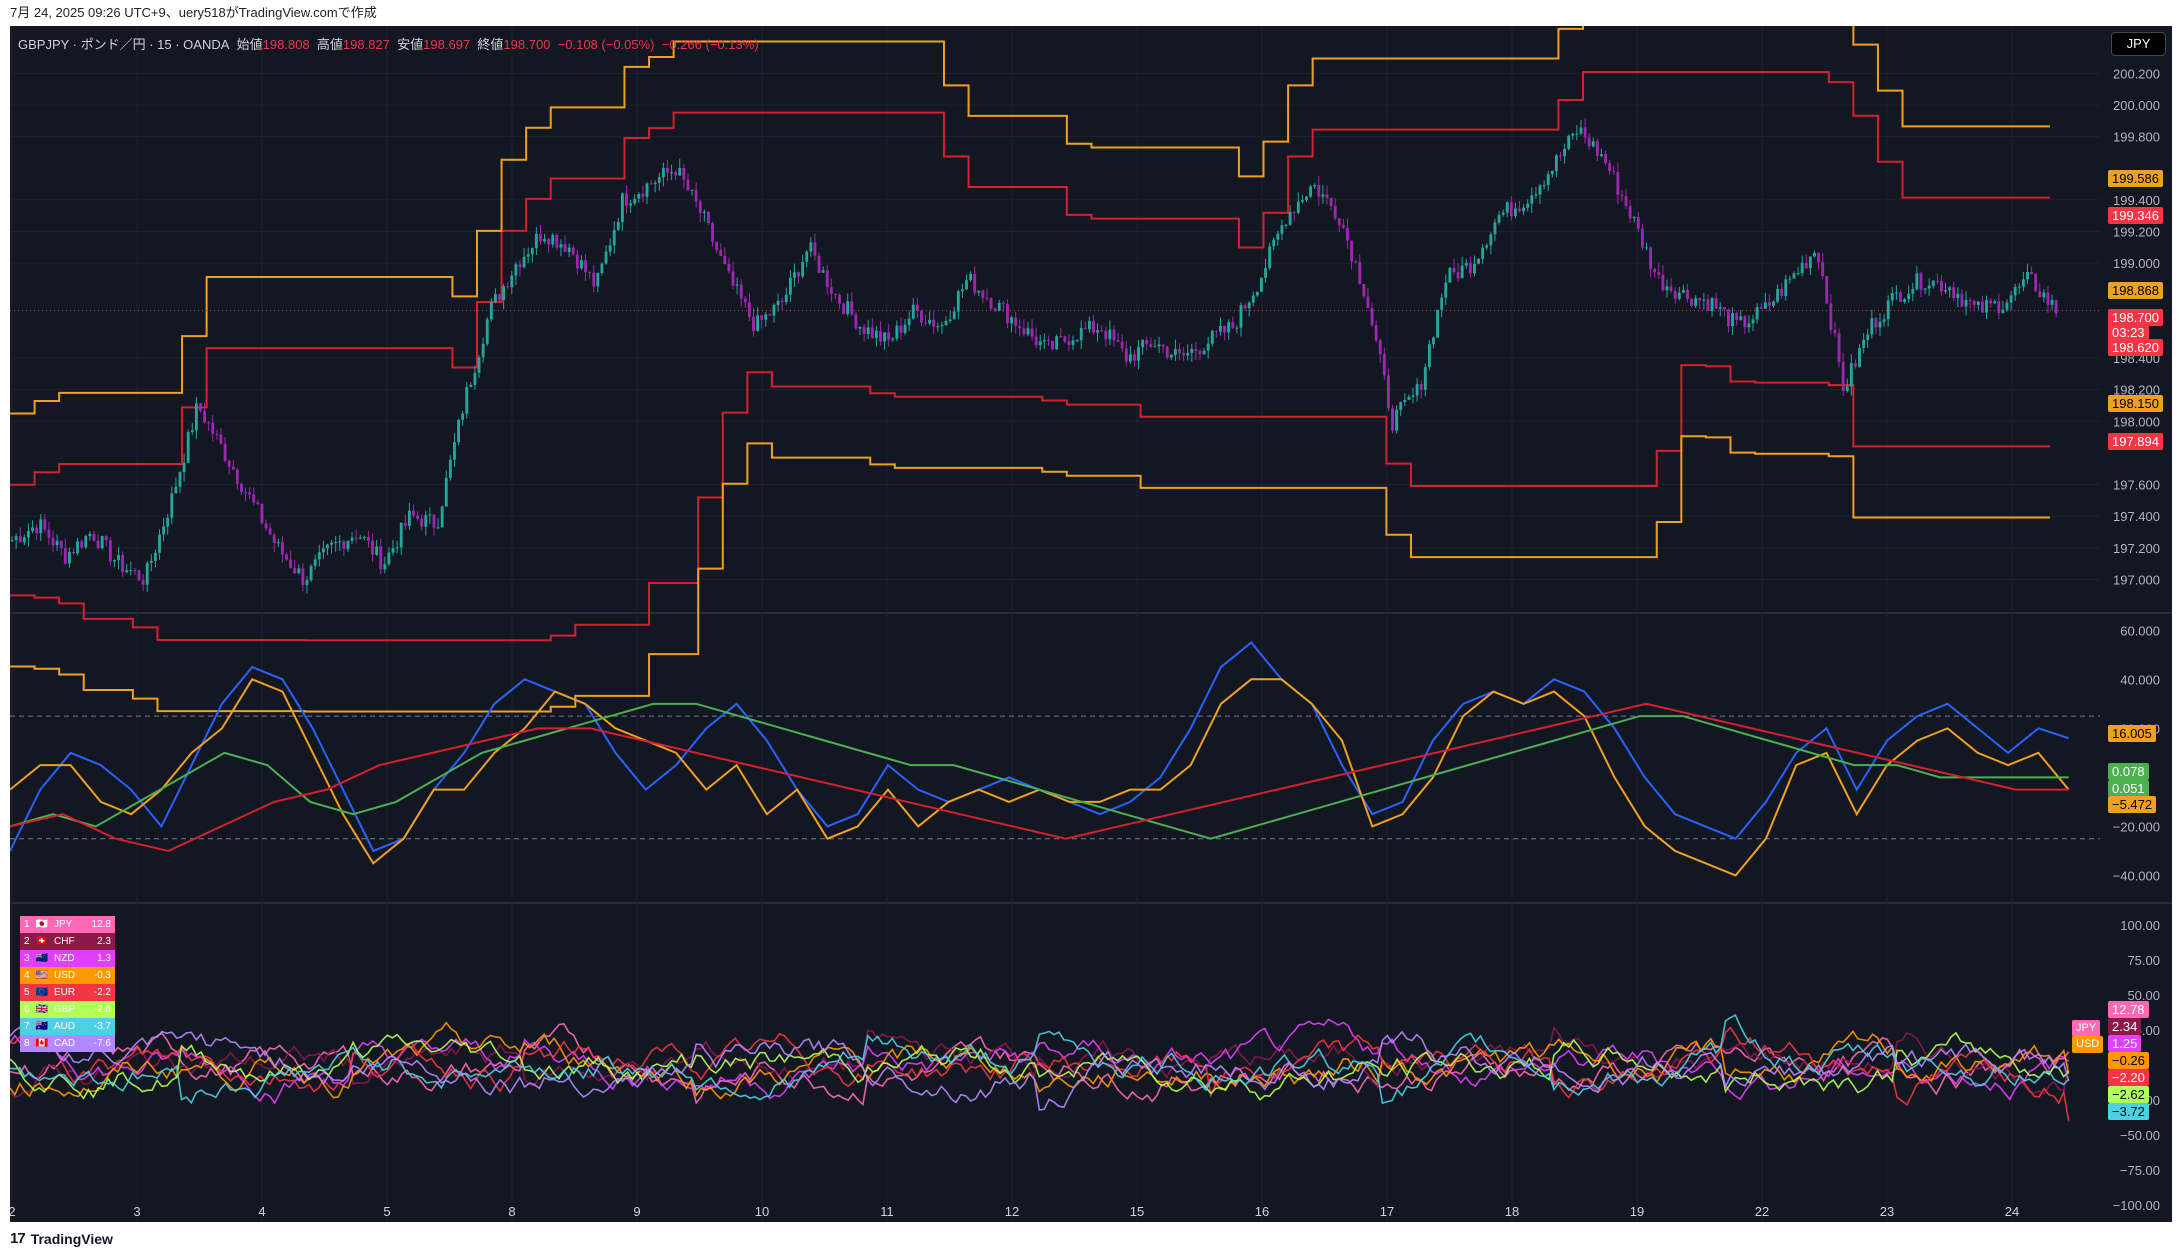  Describe the element at coordinates (65, 1009) in the screenshot. I see `strength-currency: GBP` at that location.